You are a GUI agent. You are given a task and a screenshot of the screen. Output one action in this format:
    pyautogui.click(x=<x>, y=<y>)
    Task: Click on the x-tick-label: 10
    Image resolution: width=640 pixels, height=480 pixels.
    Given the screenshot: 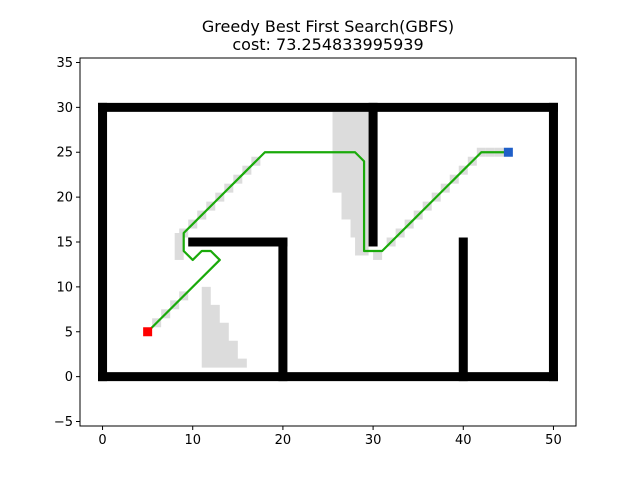 What is the action you would take?
    pyautogui.click(x=192, y=440)
    